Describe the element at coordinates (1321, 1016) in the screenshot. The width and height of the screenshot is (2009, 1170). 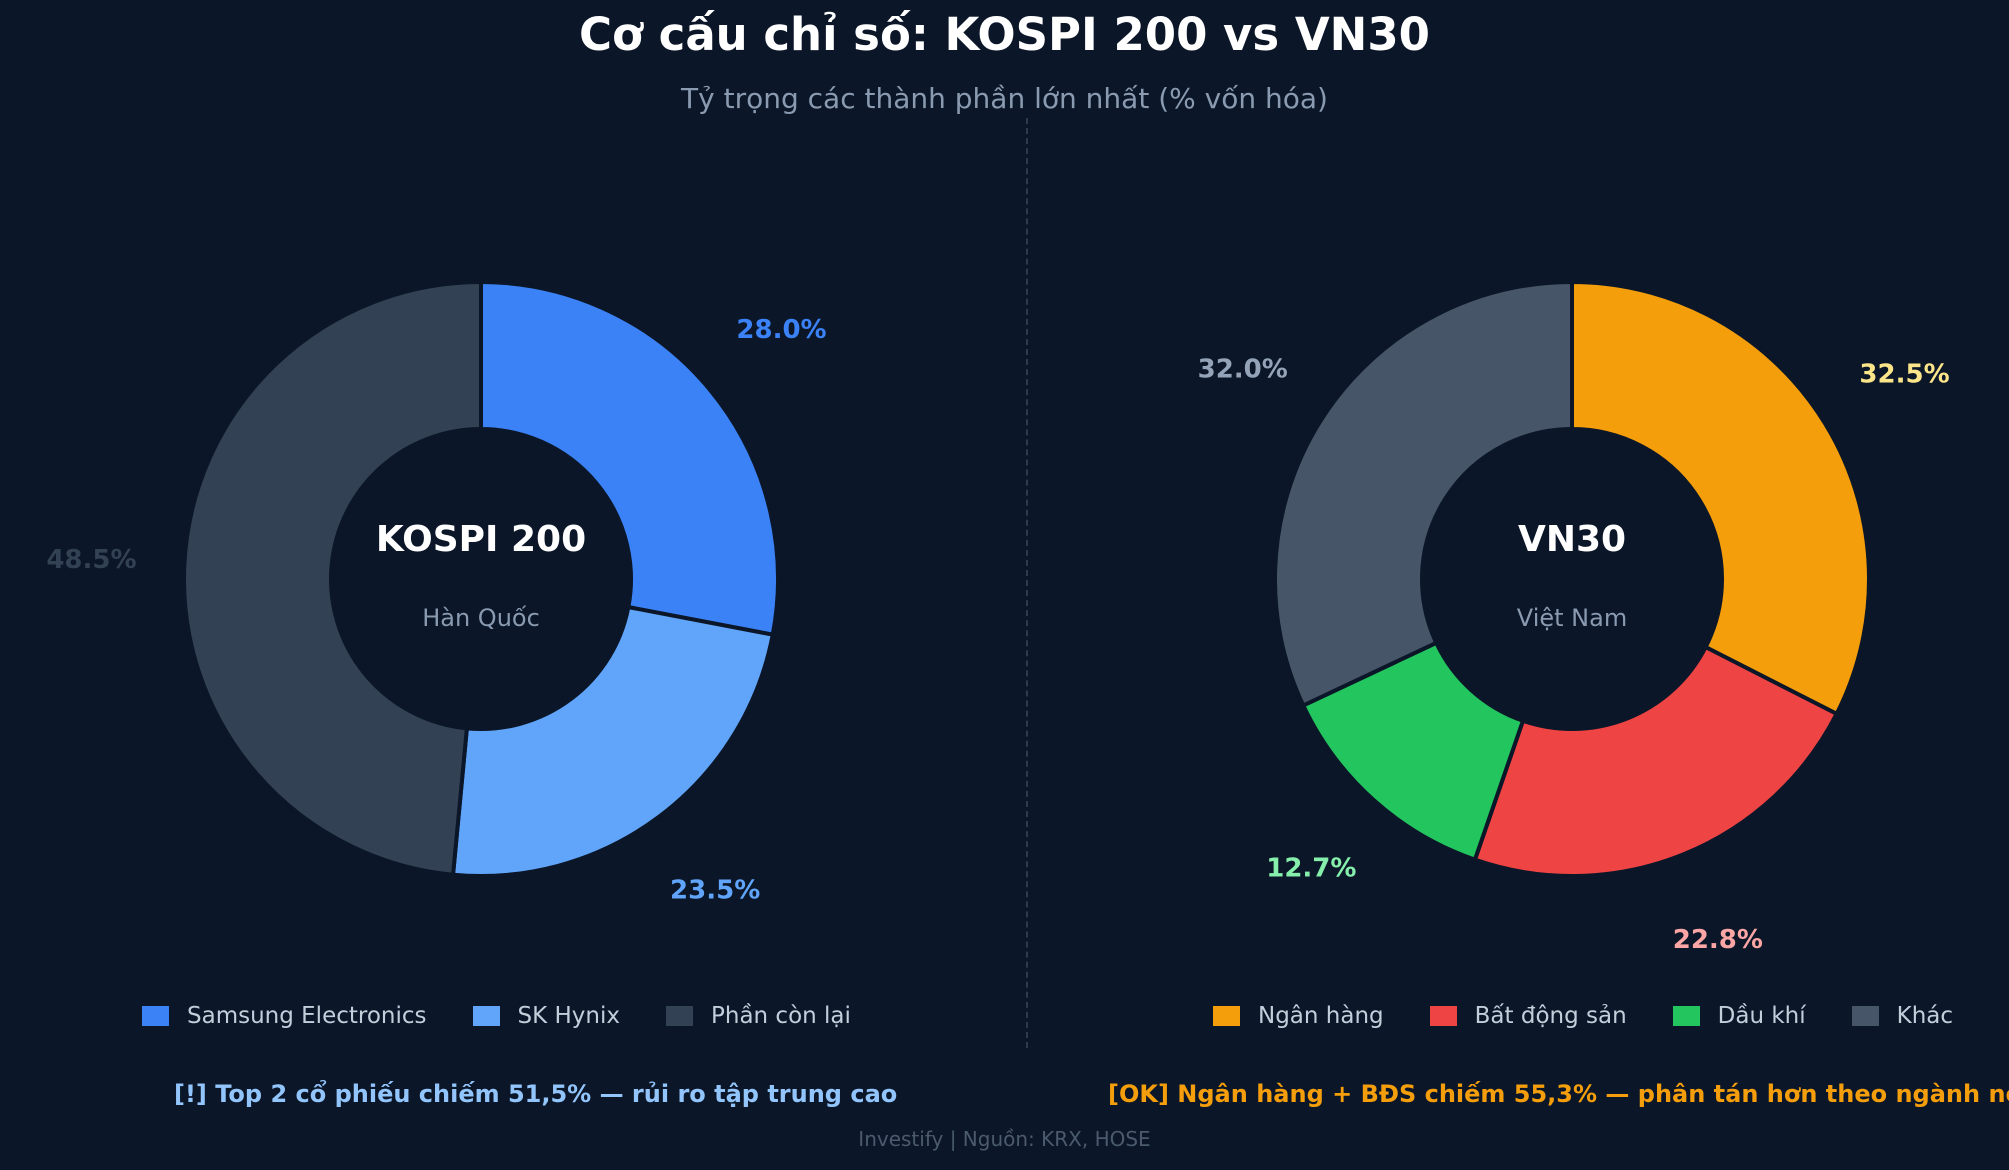
I see `legend-label: Ngân hàng` at that location.